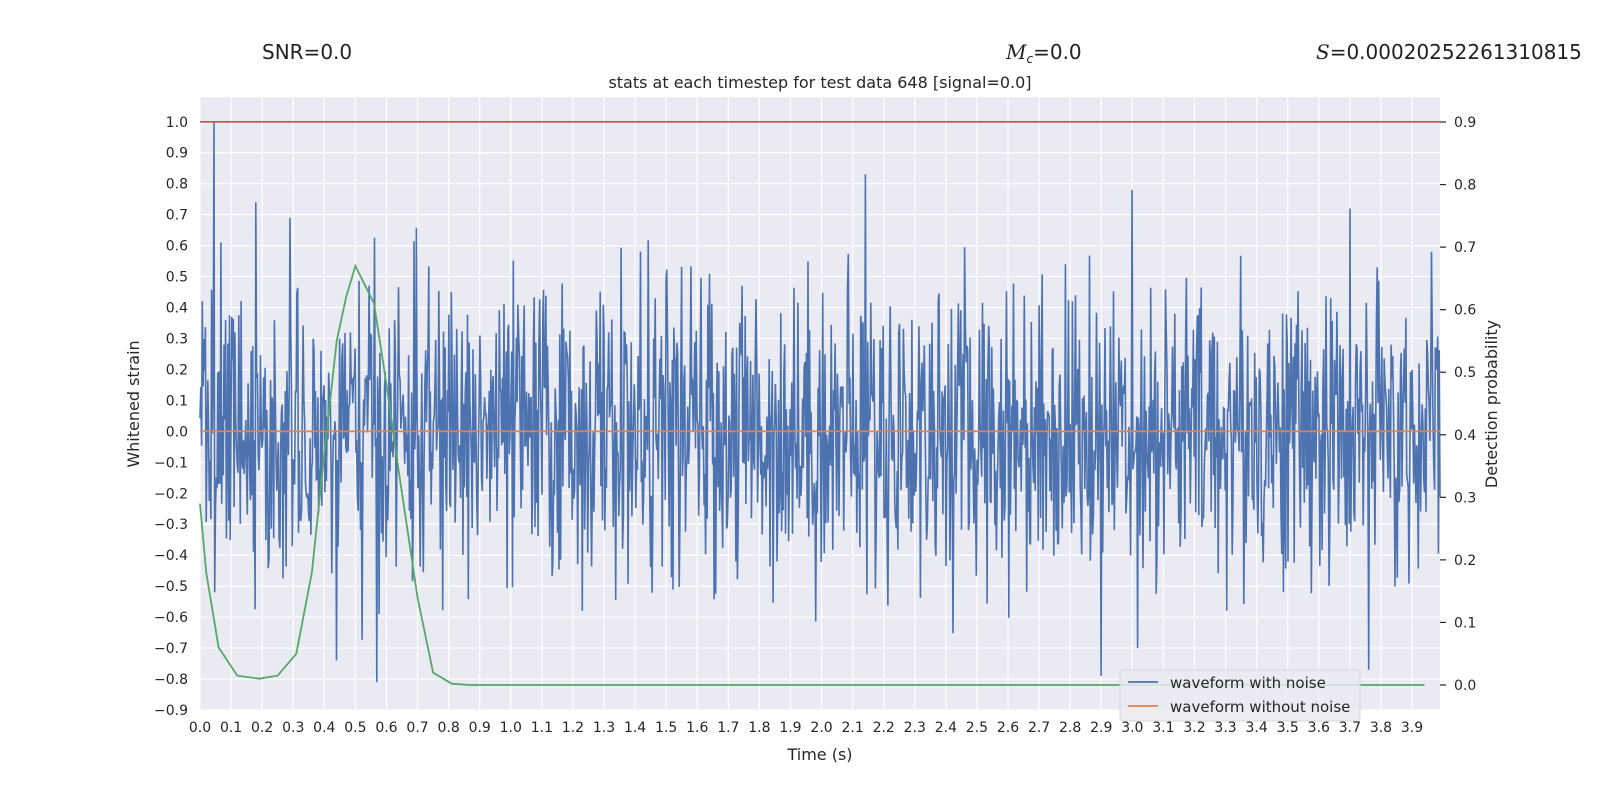 Image resolution: width=1600 pixels, height=800 pixels. What do you see at coordinates (977, 728) in the screenshot?
I see `x-tick-label: 2.5` at bounding box center [977, 728].